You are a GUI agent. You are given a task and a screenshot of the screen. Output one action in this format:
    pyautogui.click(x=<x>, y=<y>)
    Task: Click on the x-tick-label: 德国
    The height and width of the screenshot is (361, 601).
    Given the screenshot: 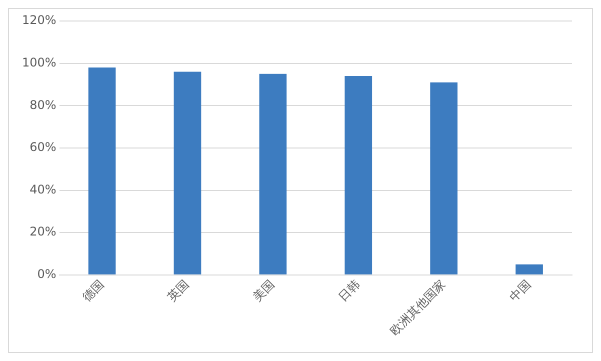 What is the action you would take?
    pyautogui.click(x=92, y=290)
    